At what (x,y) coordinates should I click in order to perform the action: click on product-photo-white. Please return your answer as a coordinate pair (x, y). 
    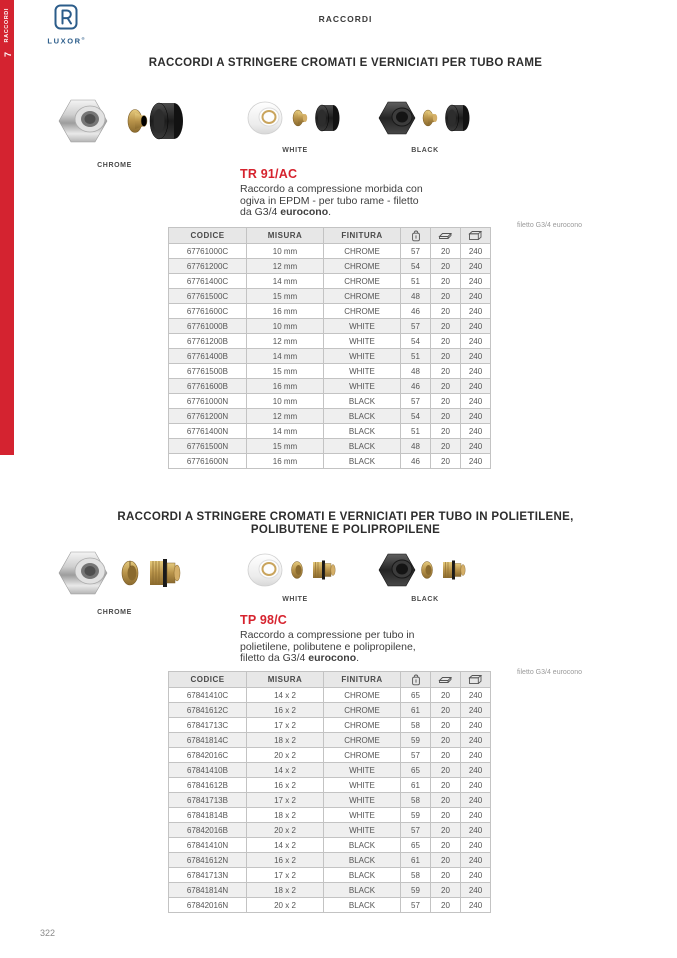
    Looking at the image, I should click on (295, 118).